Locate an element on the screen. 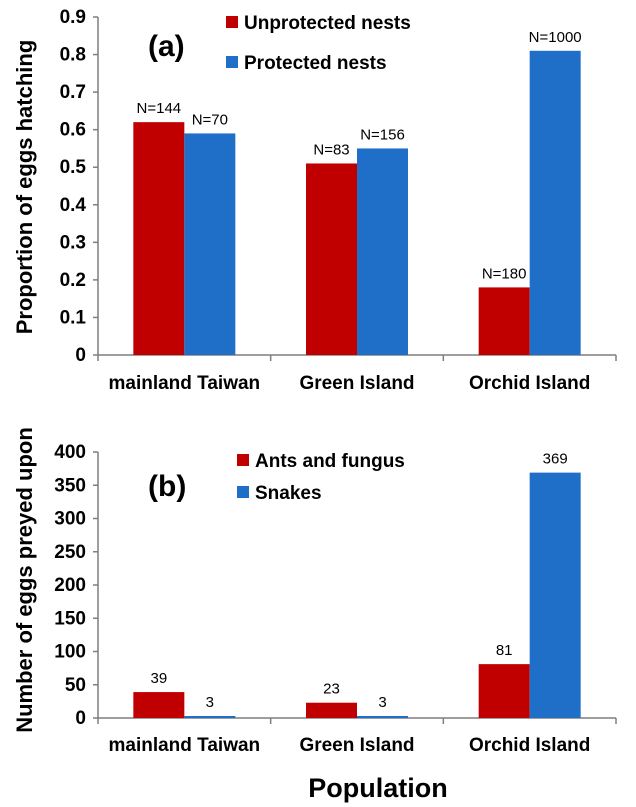 This screenshot has height=807, width=636. panel-a-data-label: N=70 is located at coordinates (210, 119).